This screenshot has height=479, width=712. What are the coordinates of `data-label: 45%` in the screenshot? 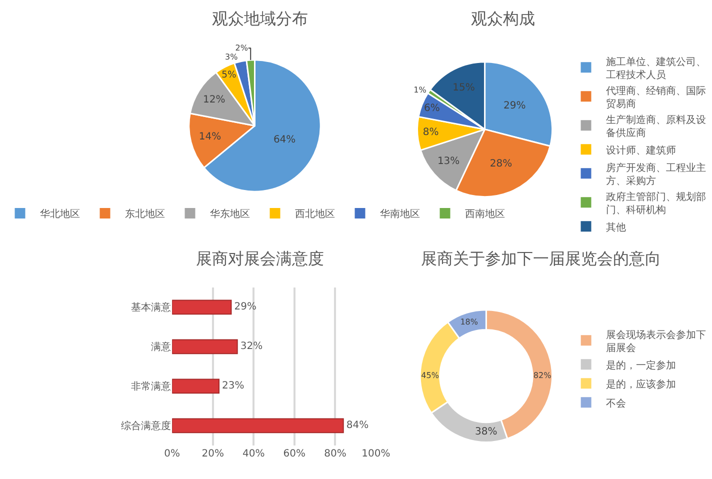 It's located at (430, 375).